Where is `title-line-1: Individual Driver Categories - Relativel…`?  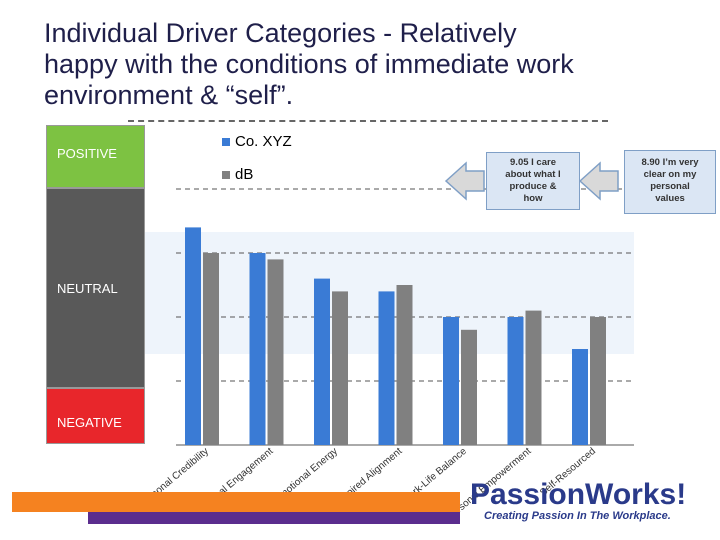
title-line-1: Individual Driver Categories - Relativel… is located at coordinates (280, 33).